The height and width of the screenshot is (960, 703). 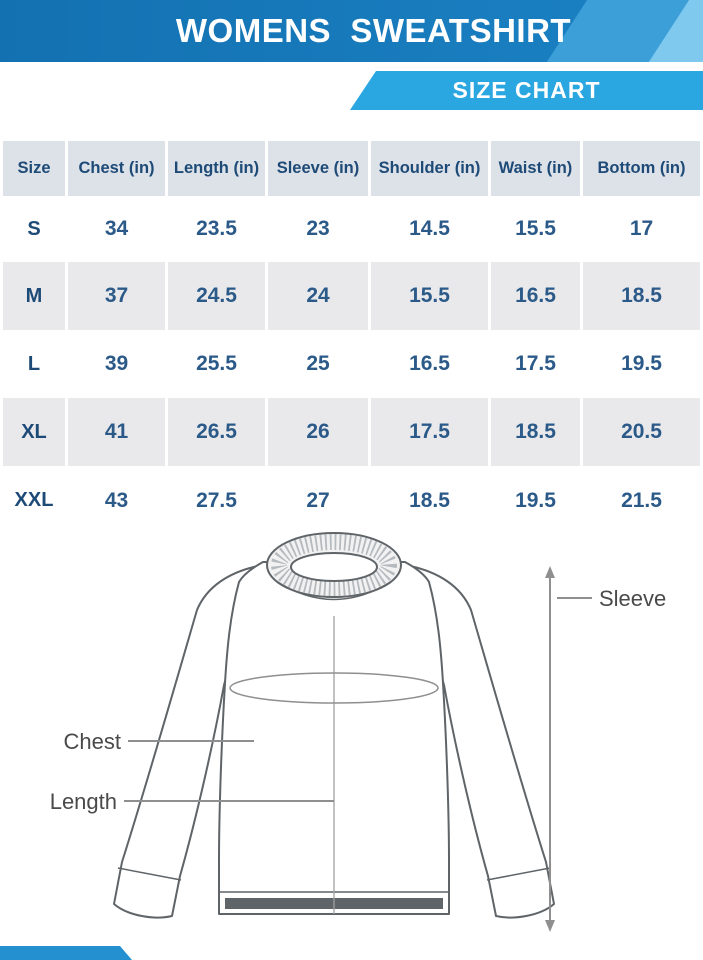 What do you see at coordinates (92, 741) in the screenshot?
I see `chest-label: Chest` at bounding box center [92, 741].